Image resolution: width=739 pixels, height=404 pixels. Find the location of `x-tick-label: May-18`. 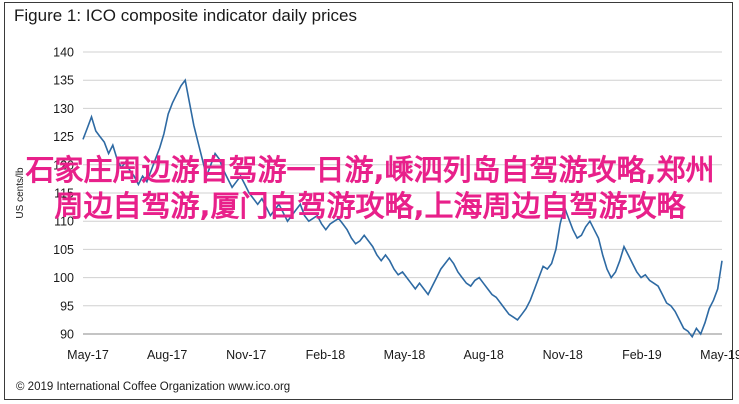

x-tick-label: May-18 is located at coordinates (405, 355).